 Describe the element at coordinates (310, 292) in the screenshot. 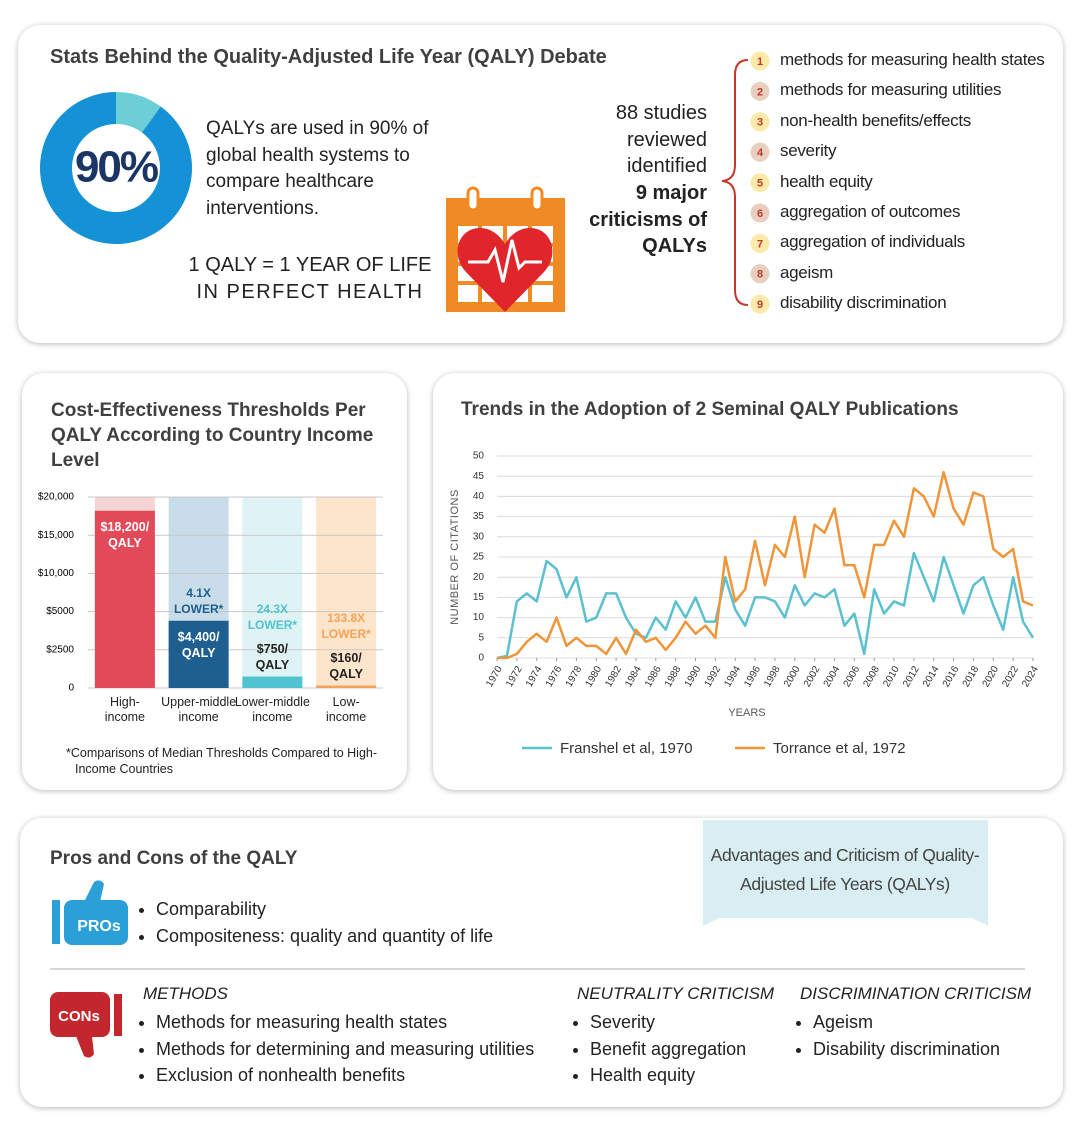

I see `qaly-definition: IN PERFECT HEALTH` at that location.